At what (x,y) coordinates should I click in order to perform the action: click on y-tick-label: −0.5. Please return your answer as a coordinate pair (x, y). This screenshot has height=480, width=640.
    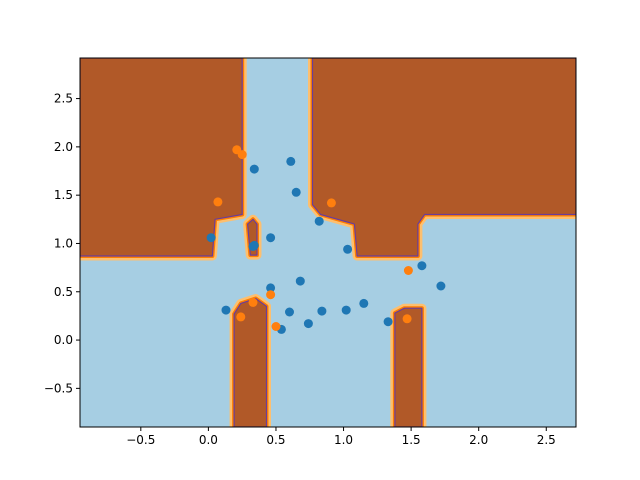
    Looking at the image, I should click on (58, 388).